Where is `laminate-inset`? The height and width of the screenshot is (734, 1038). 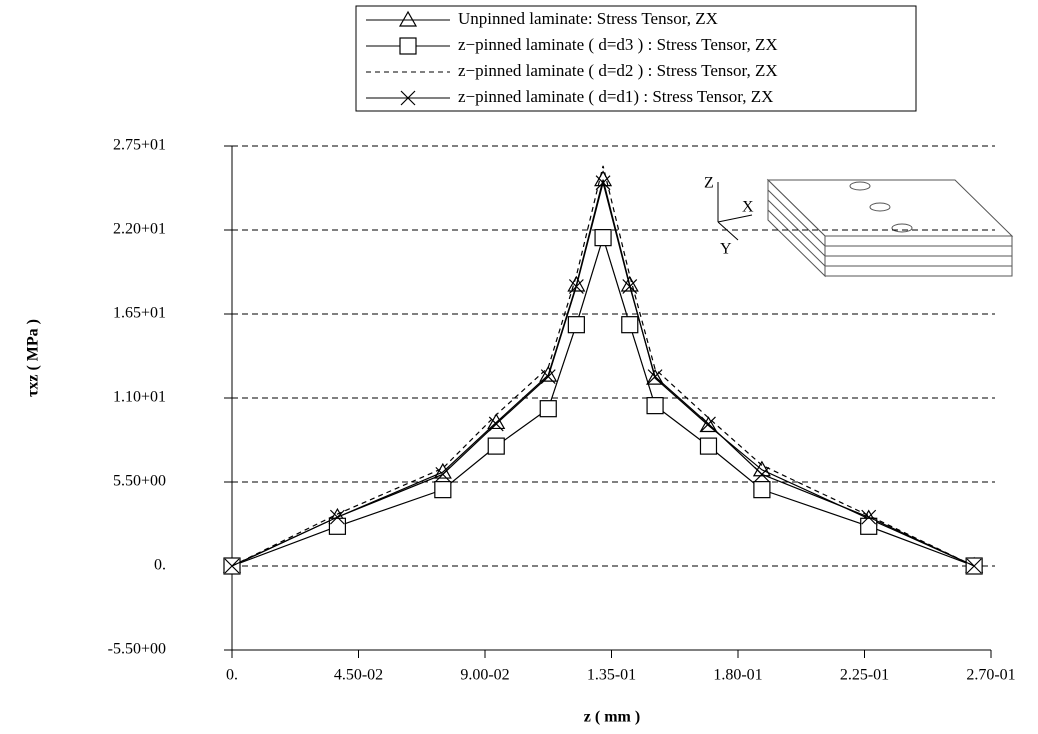 laminate-inset is located at coordinates (865, 228).